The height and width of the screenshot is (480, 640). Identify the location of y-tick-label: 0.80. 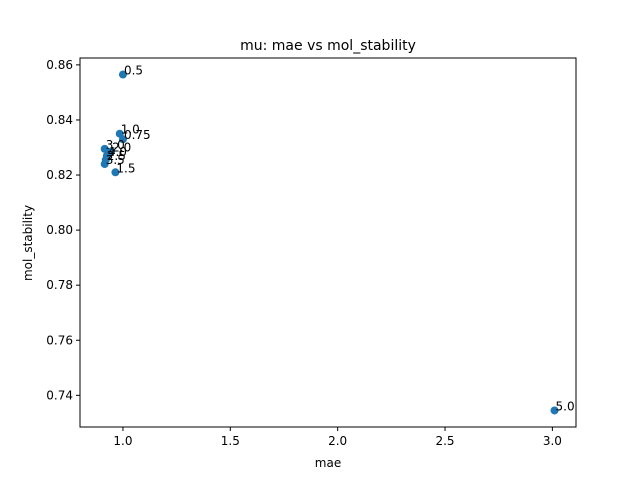
(59, 230).